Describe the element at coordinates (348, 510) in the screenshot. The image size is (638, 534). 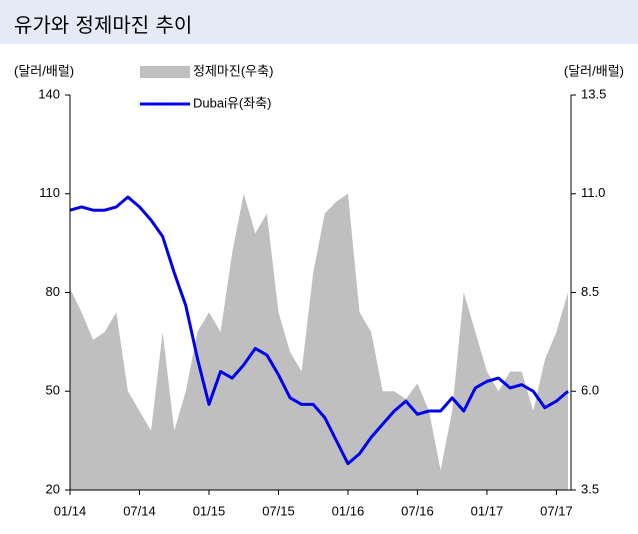
I see `x-tick-label: 01/16` at that location.